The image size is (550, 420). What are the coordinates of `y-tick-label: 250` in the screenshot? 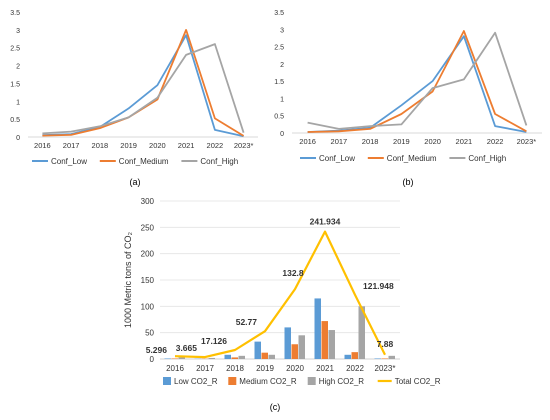 It's located at (148, 227).